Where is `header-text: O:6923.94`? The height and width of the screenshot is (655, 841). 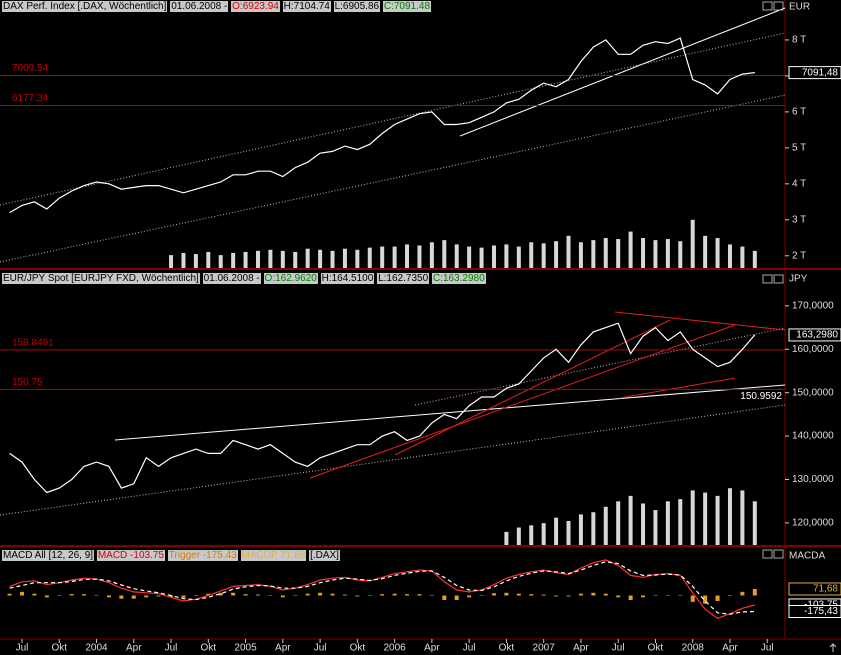 header-text: O:6923.94 is located at coordinates (255, 6).